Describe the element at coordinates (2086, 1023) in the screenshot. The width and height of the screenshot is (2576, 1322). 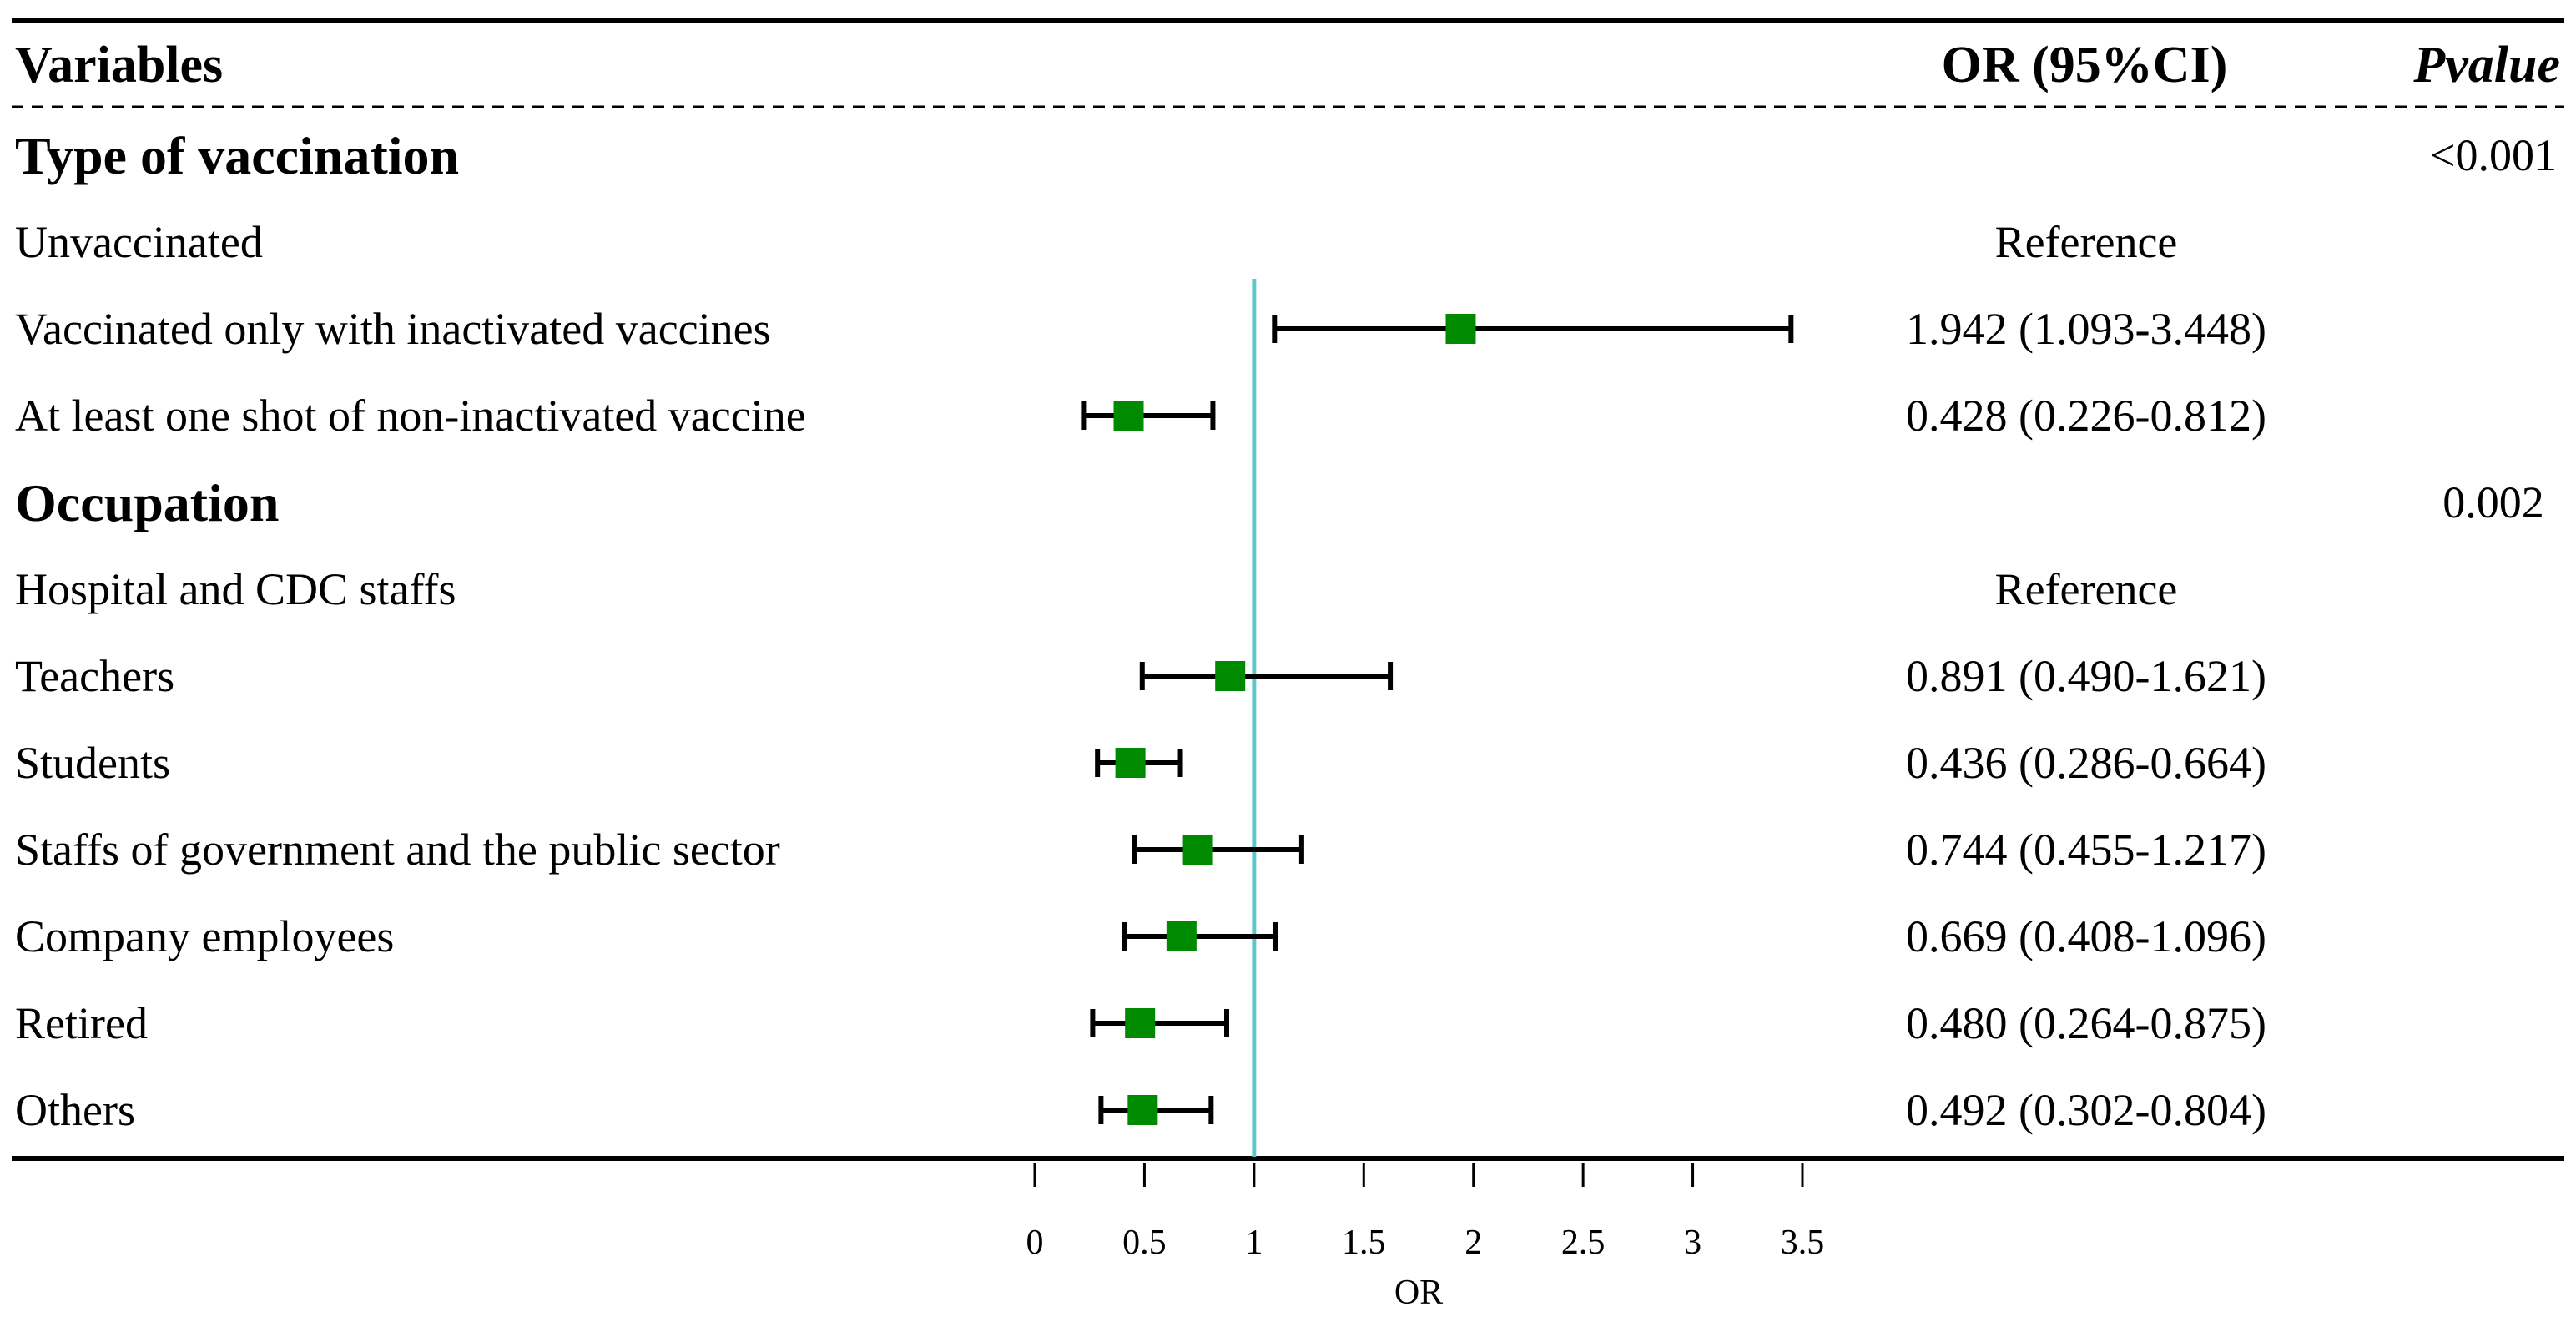
I see `row-or-ci: 0.480 (0.264-0.875)` at that location.